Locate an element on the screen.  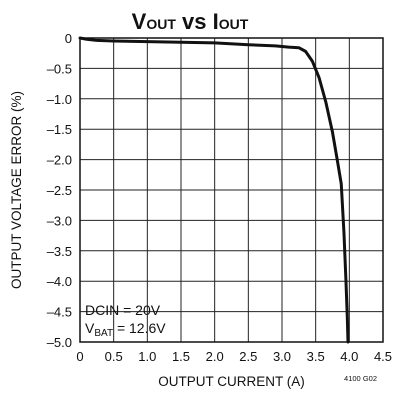
y-axis-label: OUTPUT VOLTAGE ERROR (%) is located at coordinates (16, 190).